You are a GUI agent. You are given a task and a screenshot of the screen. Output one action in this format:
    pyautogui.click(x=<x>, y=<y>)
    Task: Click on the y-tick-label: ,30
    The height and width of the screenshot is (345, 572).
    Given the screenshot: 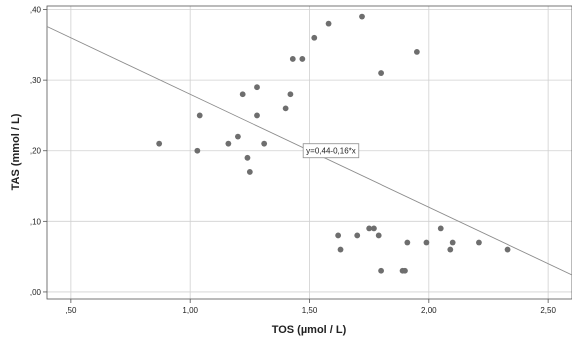 What is the action you would take?
    pyautogui.click(x=36, y=80)
    